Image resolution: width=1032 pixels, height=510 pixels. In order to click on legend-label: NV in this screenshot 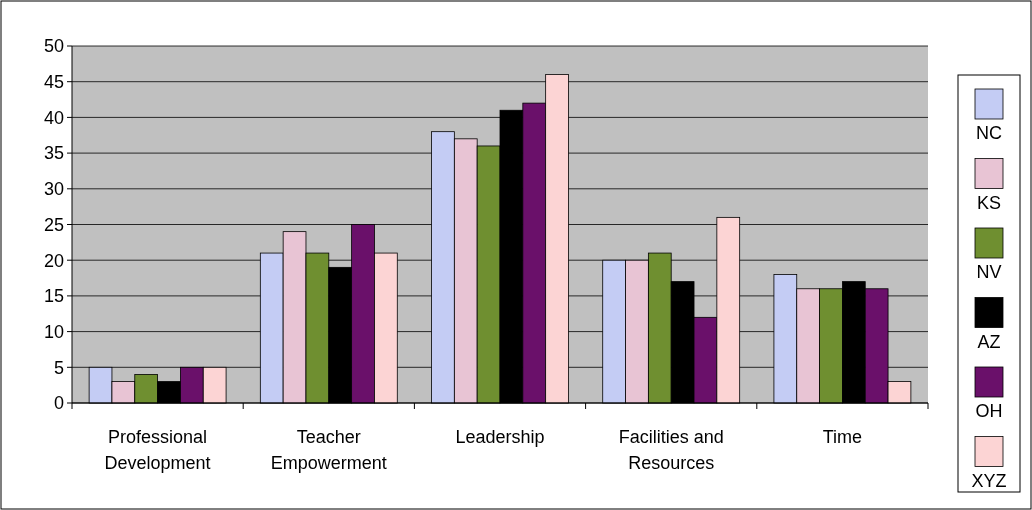, I will do `click(989, 272)`.